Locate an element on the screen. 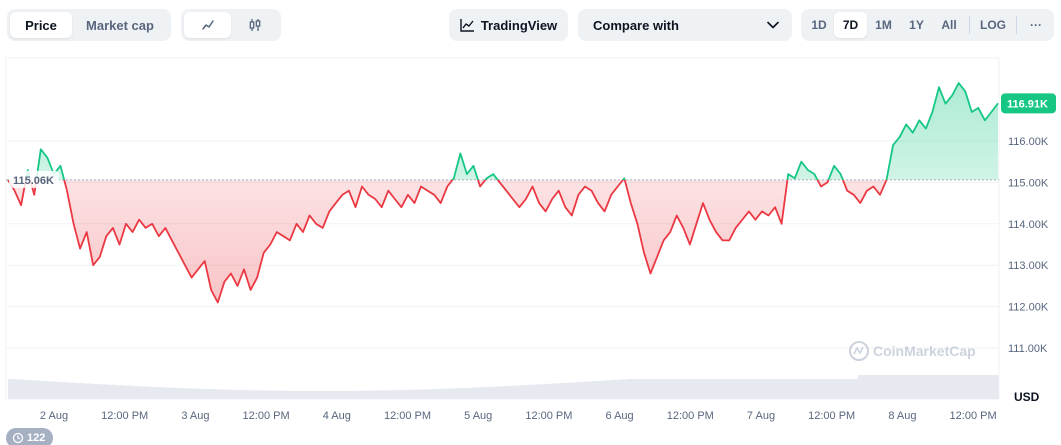 The width and height of the screenshot is (1061, 445). line-chart-button is located at coordinates (207, 25).